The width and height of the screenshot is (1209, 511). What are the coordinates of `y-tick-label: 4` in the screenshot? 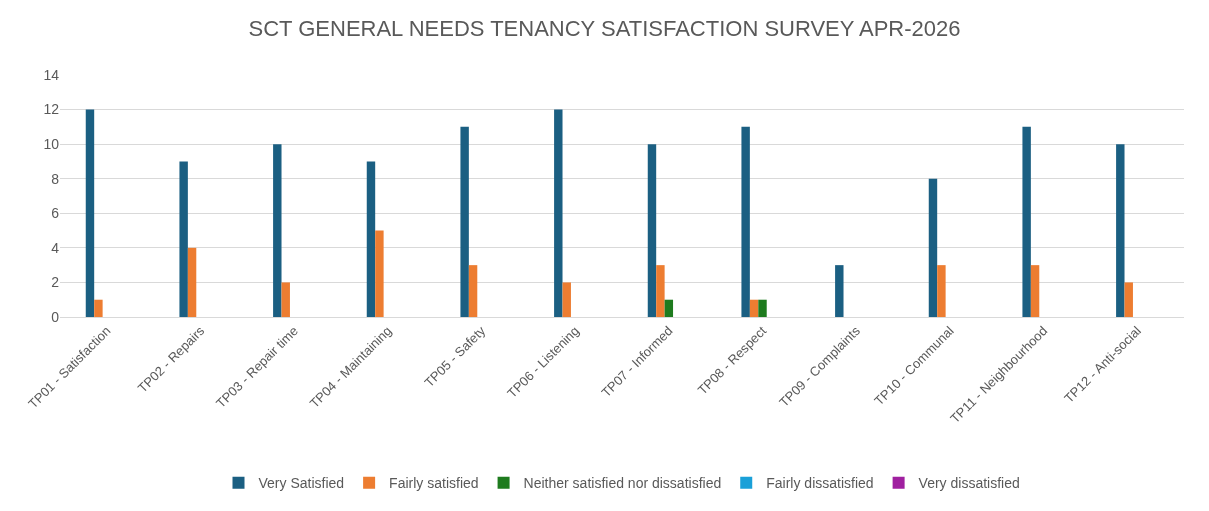 It's located at (55, 247).